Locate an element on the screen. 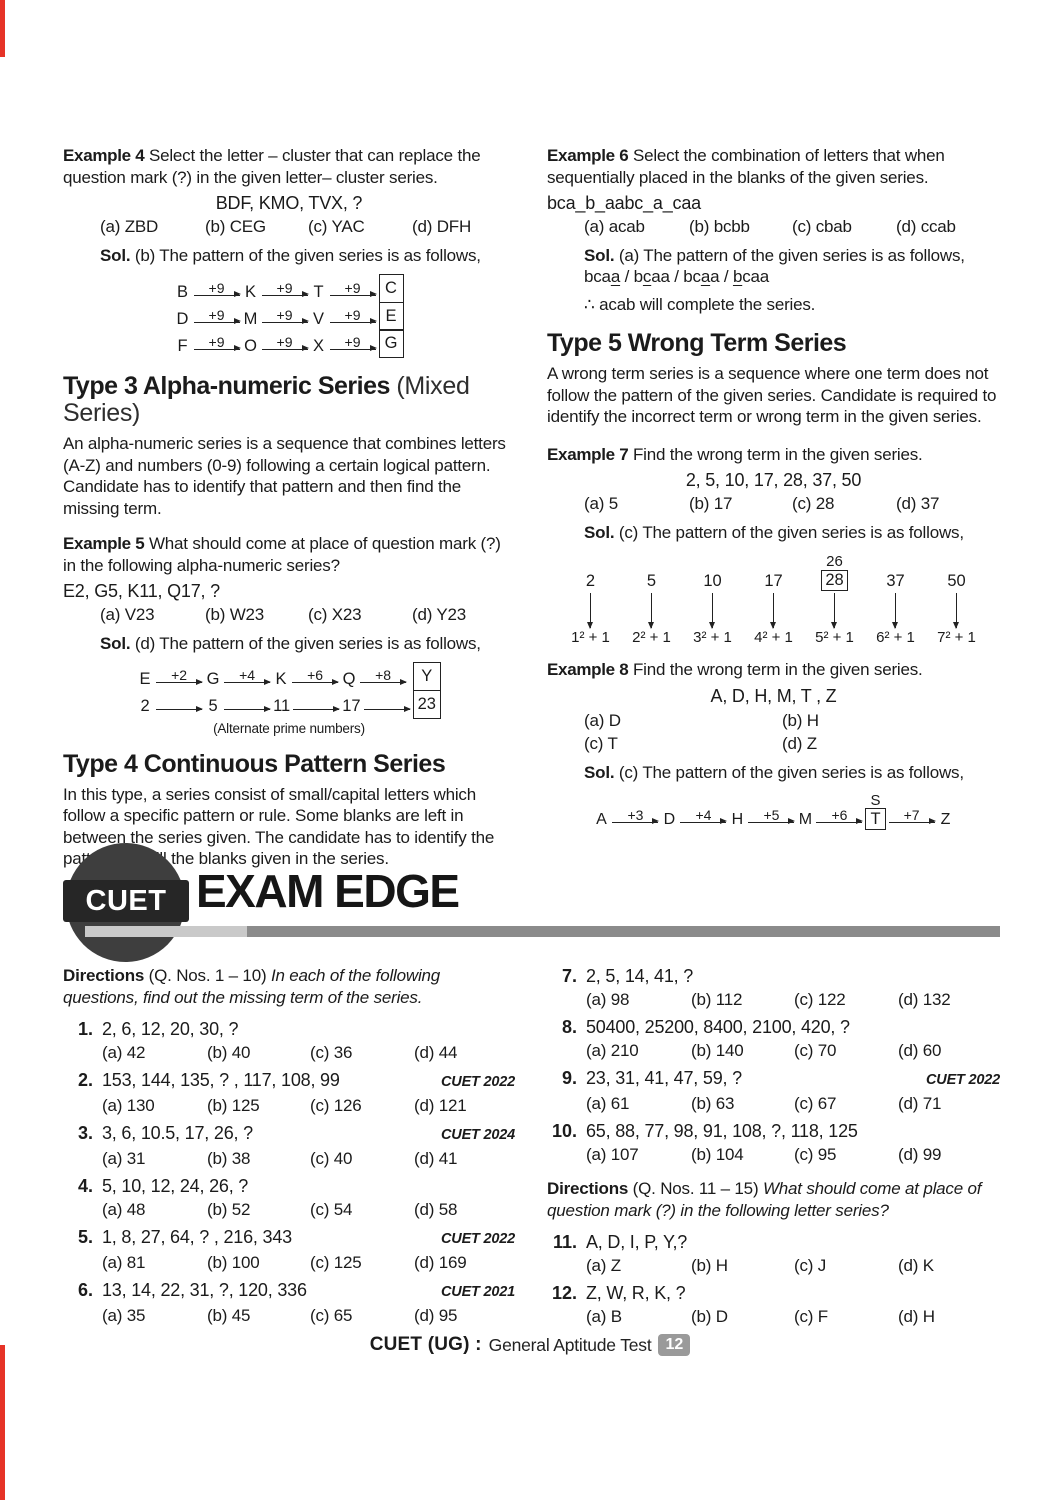 The height and width of the screenshot is (1500, 1060). example-5-options: (a) V23 (b) W23 (c) X23 (d) Y23 is located at coordinates (307, 615).